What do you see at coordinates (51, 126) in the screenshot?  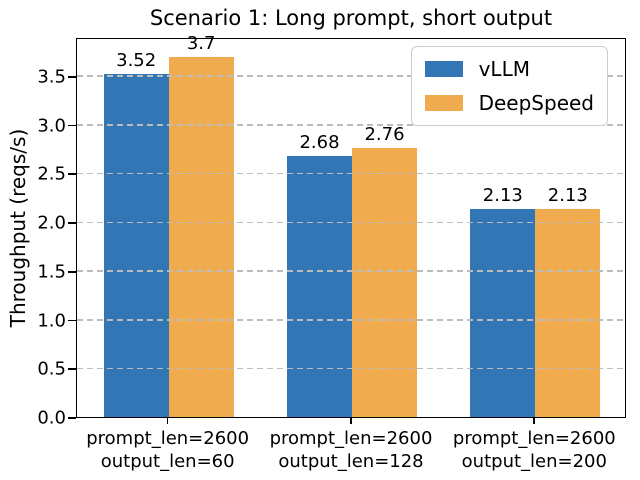 I see `y-tick-label: 3.0` at bounding box center [51, 126].